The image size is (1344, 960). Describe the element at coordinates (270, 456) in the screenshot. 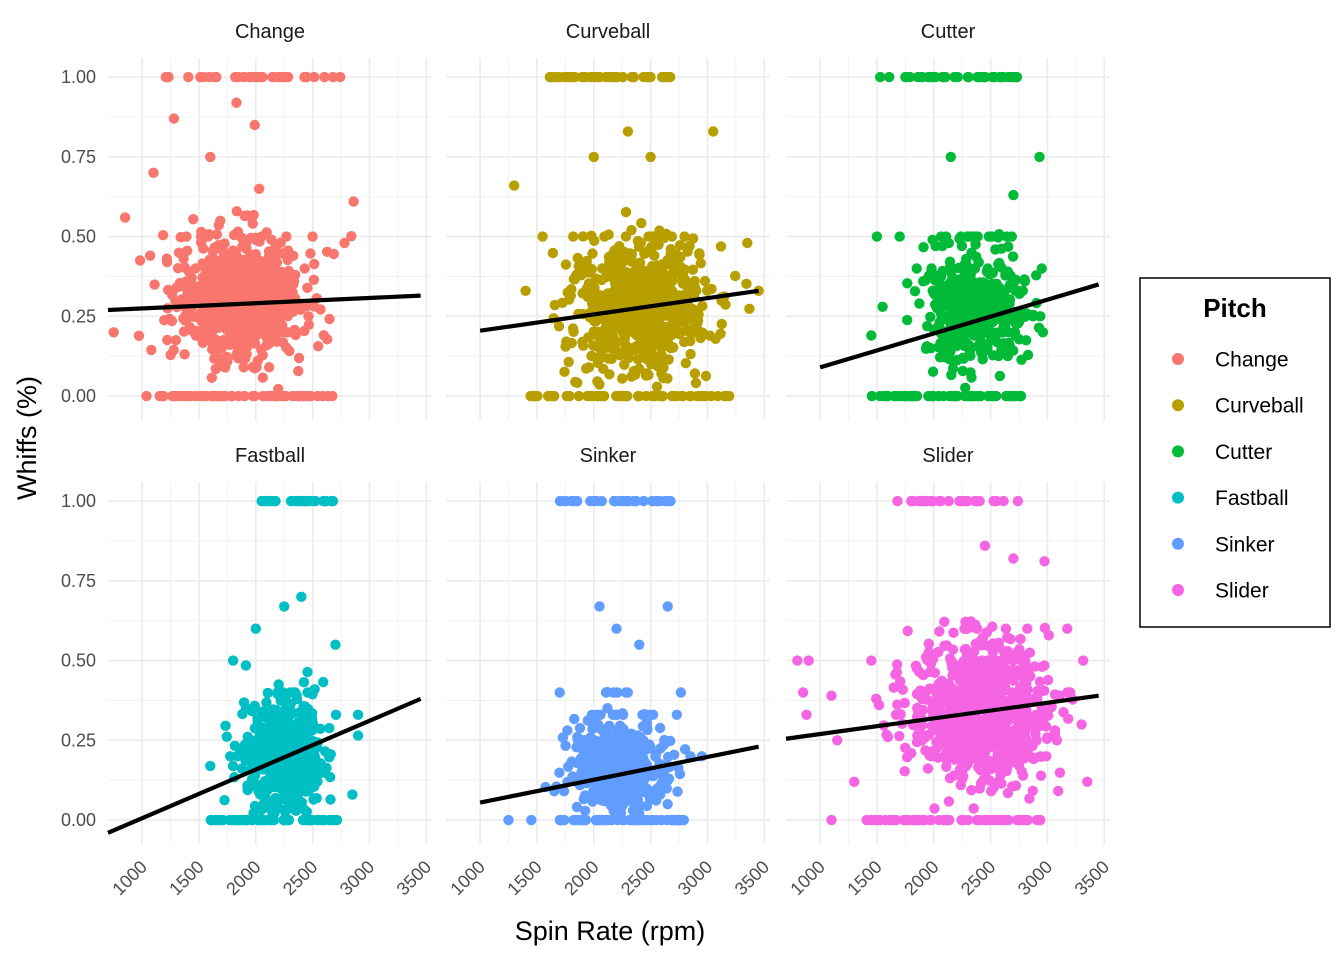

I see `facet-title: Fastball` at that location.